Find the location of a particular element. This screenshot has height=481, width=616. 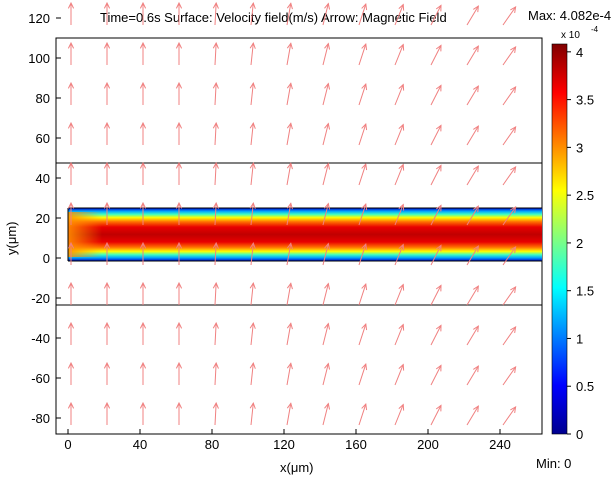

channel-surface is located at coordinates (304, 234).